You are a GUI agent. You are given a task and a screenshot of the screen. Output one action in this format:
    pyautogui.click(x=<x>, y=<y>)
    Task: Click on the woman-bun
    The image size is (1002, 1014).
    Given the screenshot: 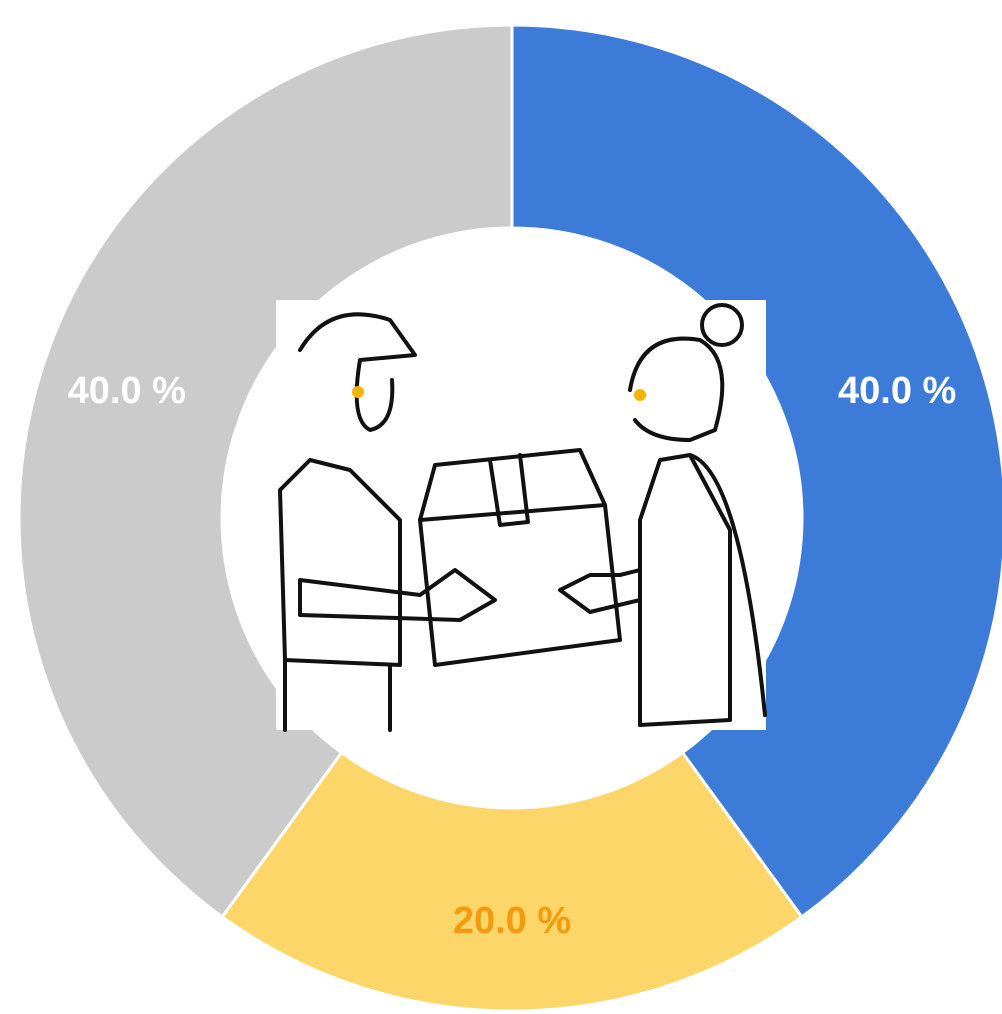 What is the action you would take?
    pyautogui.click(x=722, y=325)
    